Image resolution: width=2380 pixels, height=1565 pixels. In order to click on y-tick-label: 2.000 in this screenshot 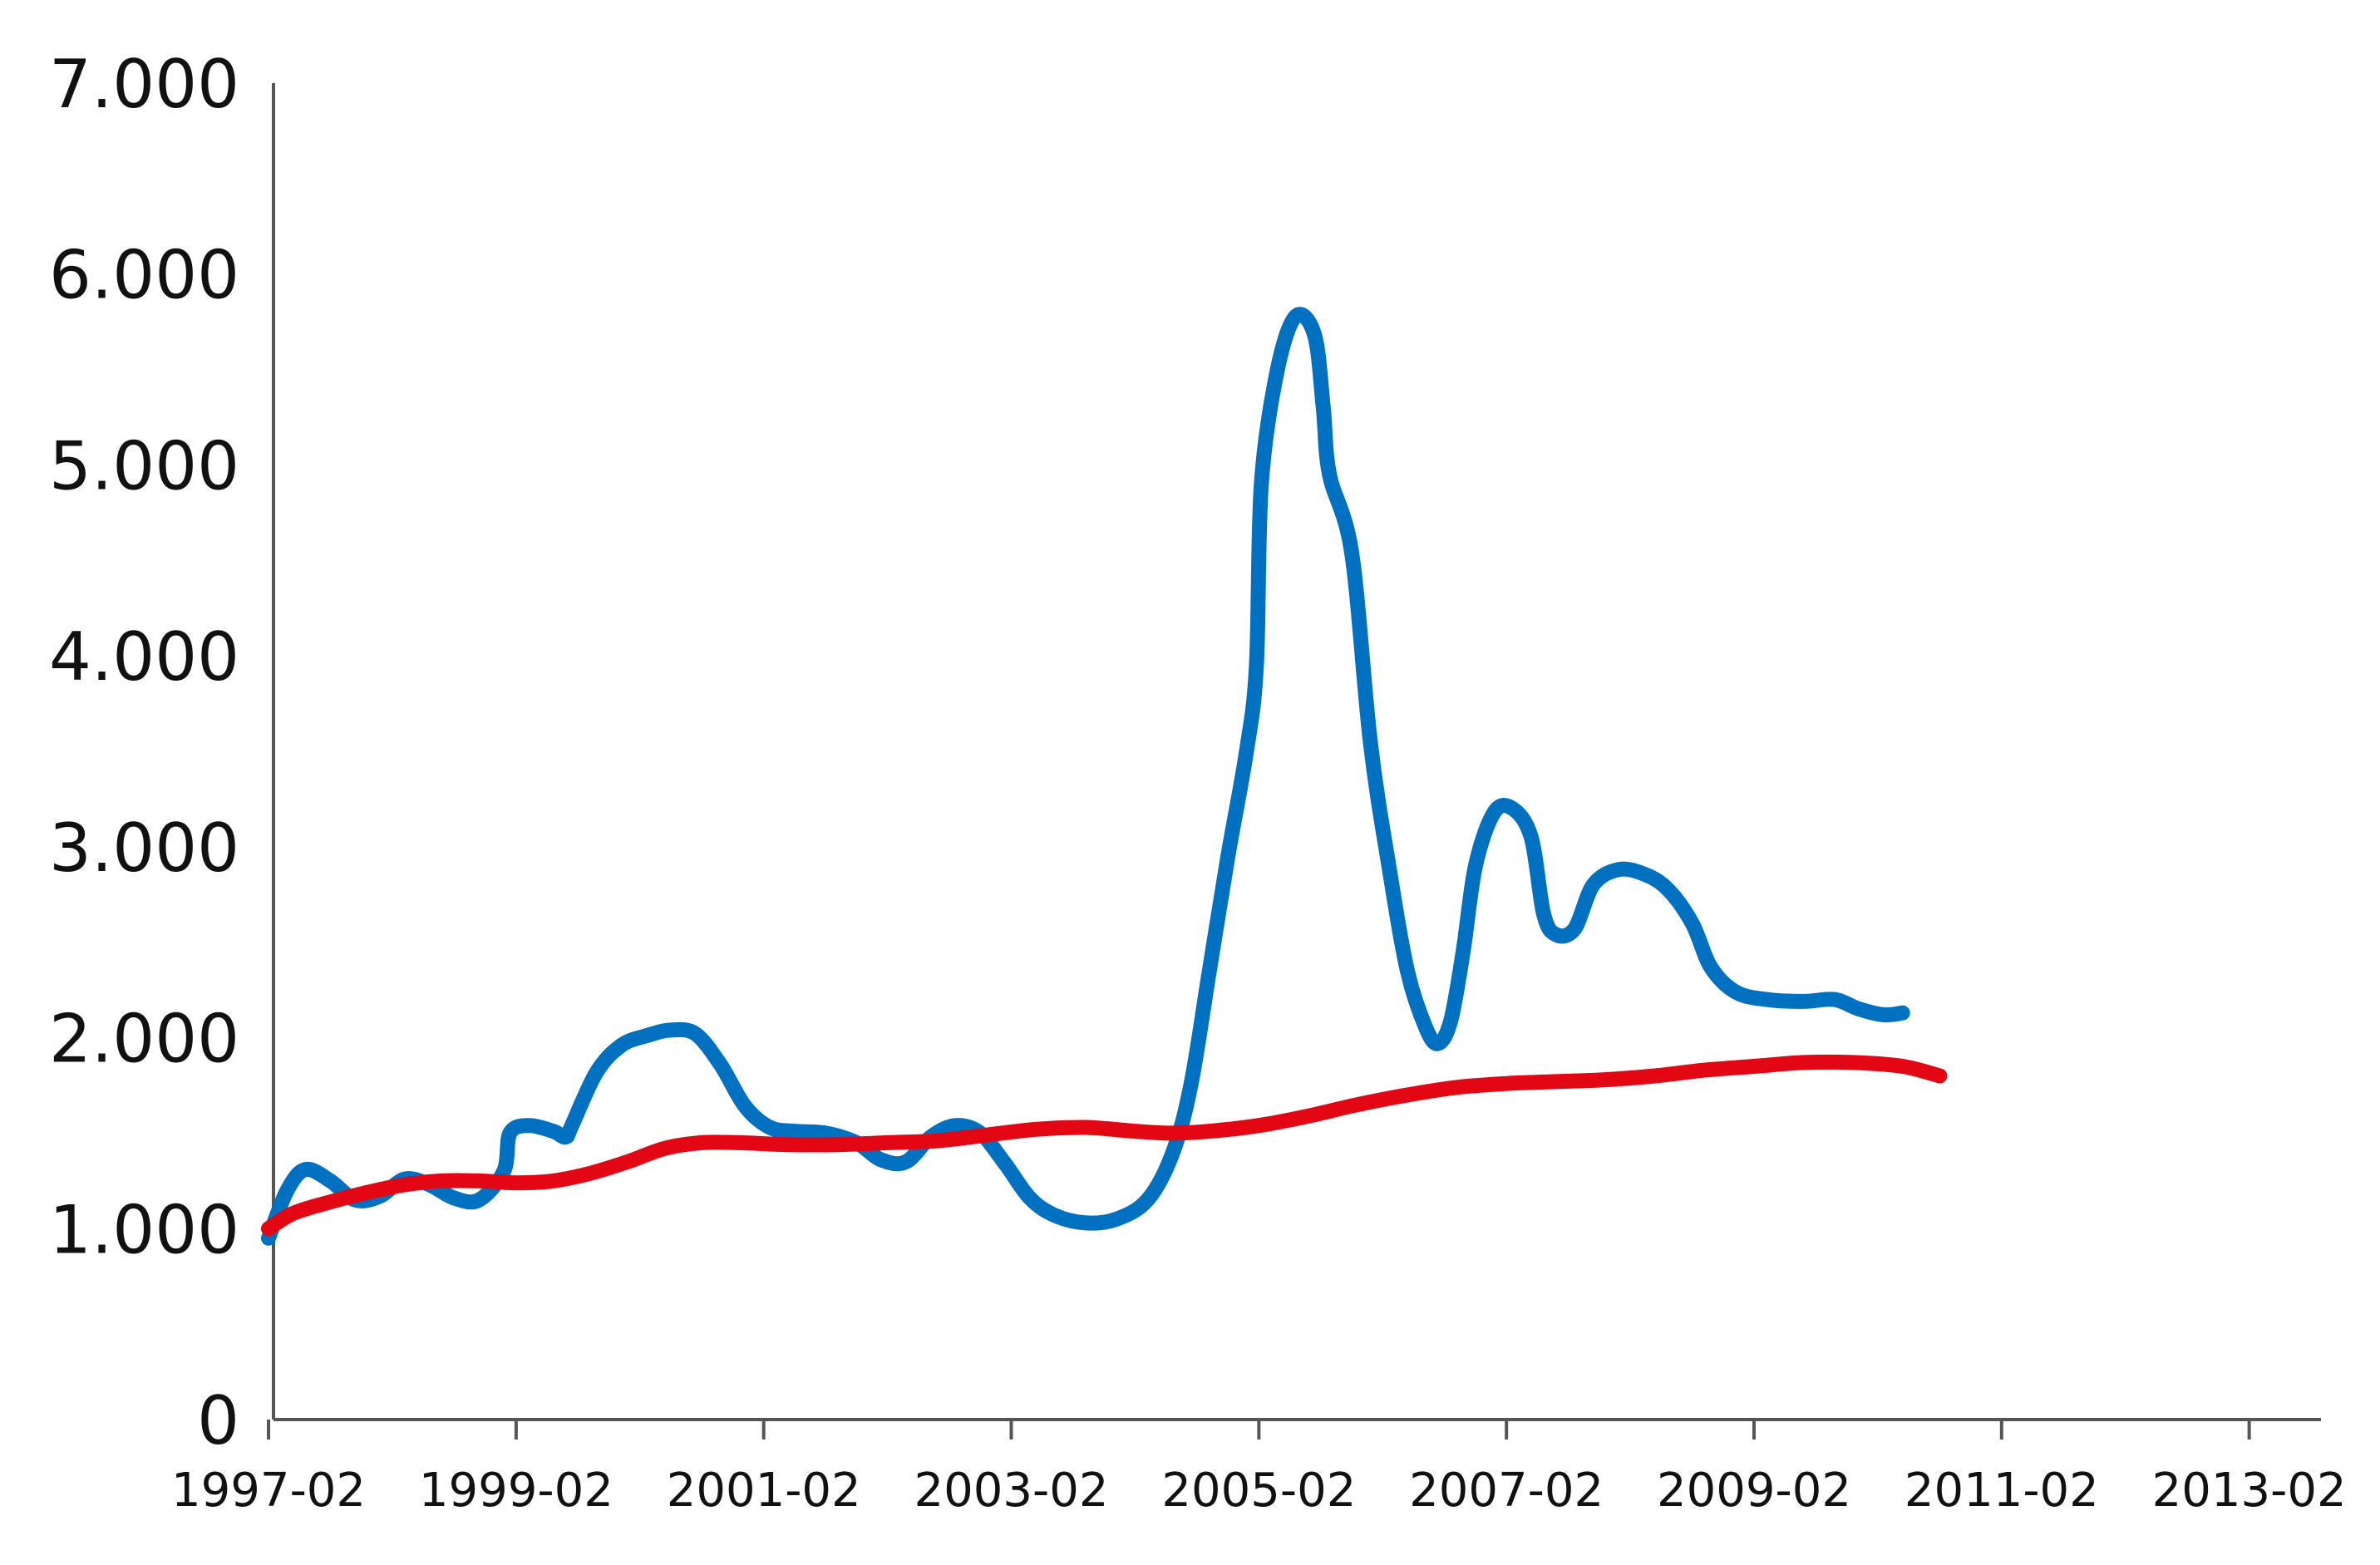, I will do `click(144, 1039)`.